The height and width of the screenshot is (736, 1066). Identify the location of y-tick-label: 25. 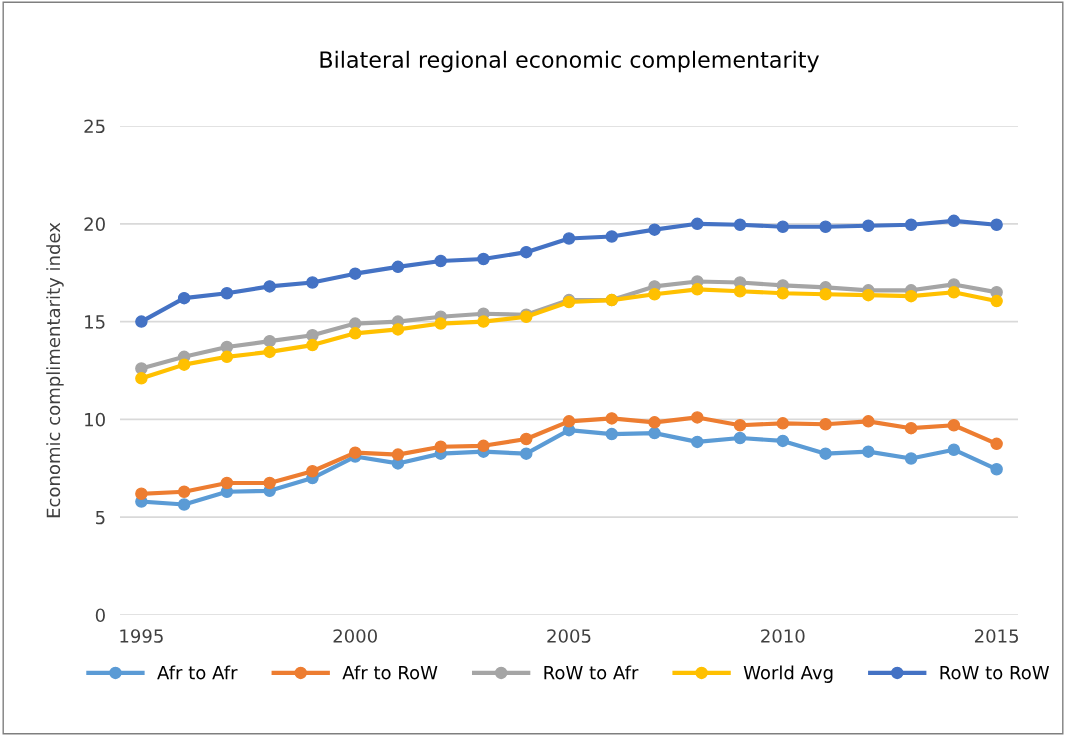
(94, 126).